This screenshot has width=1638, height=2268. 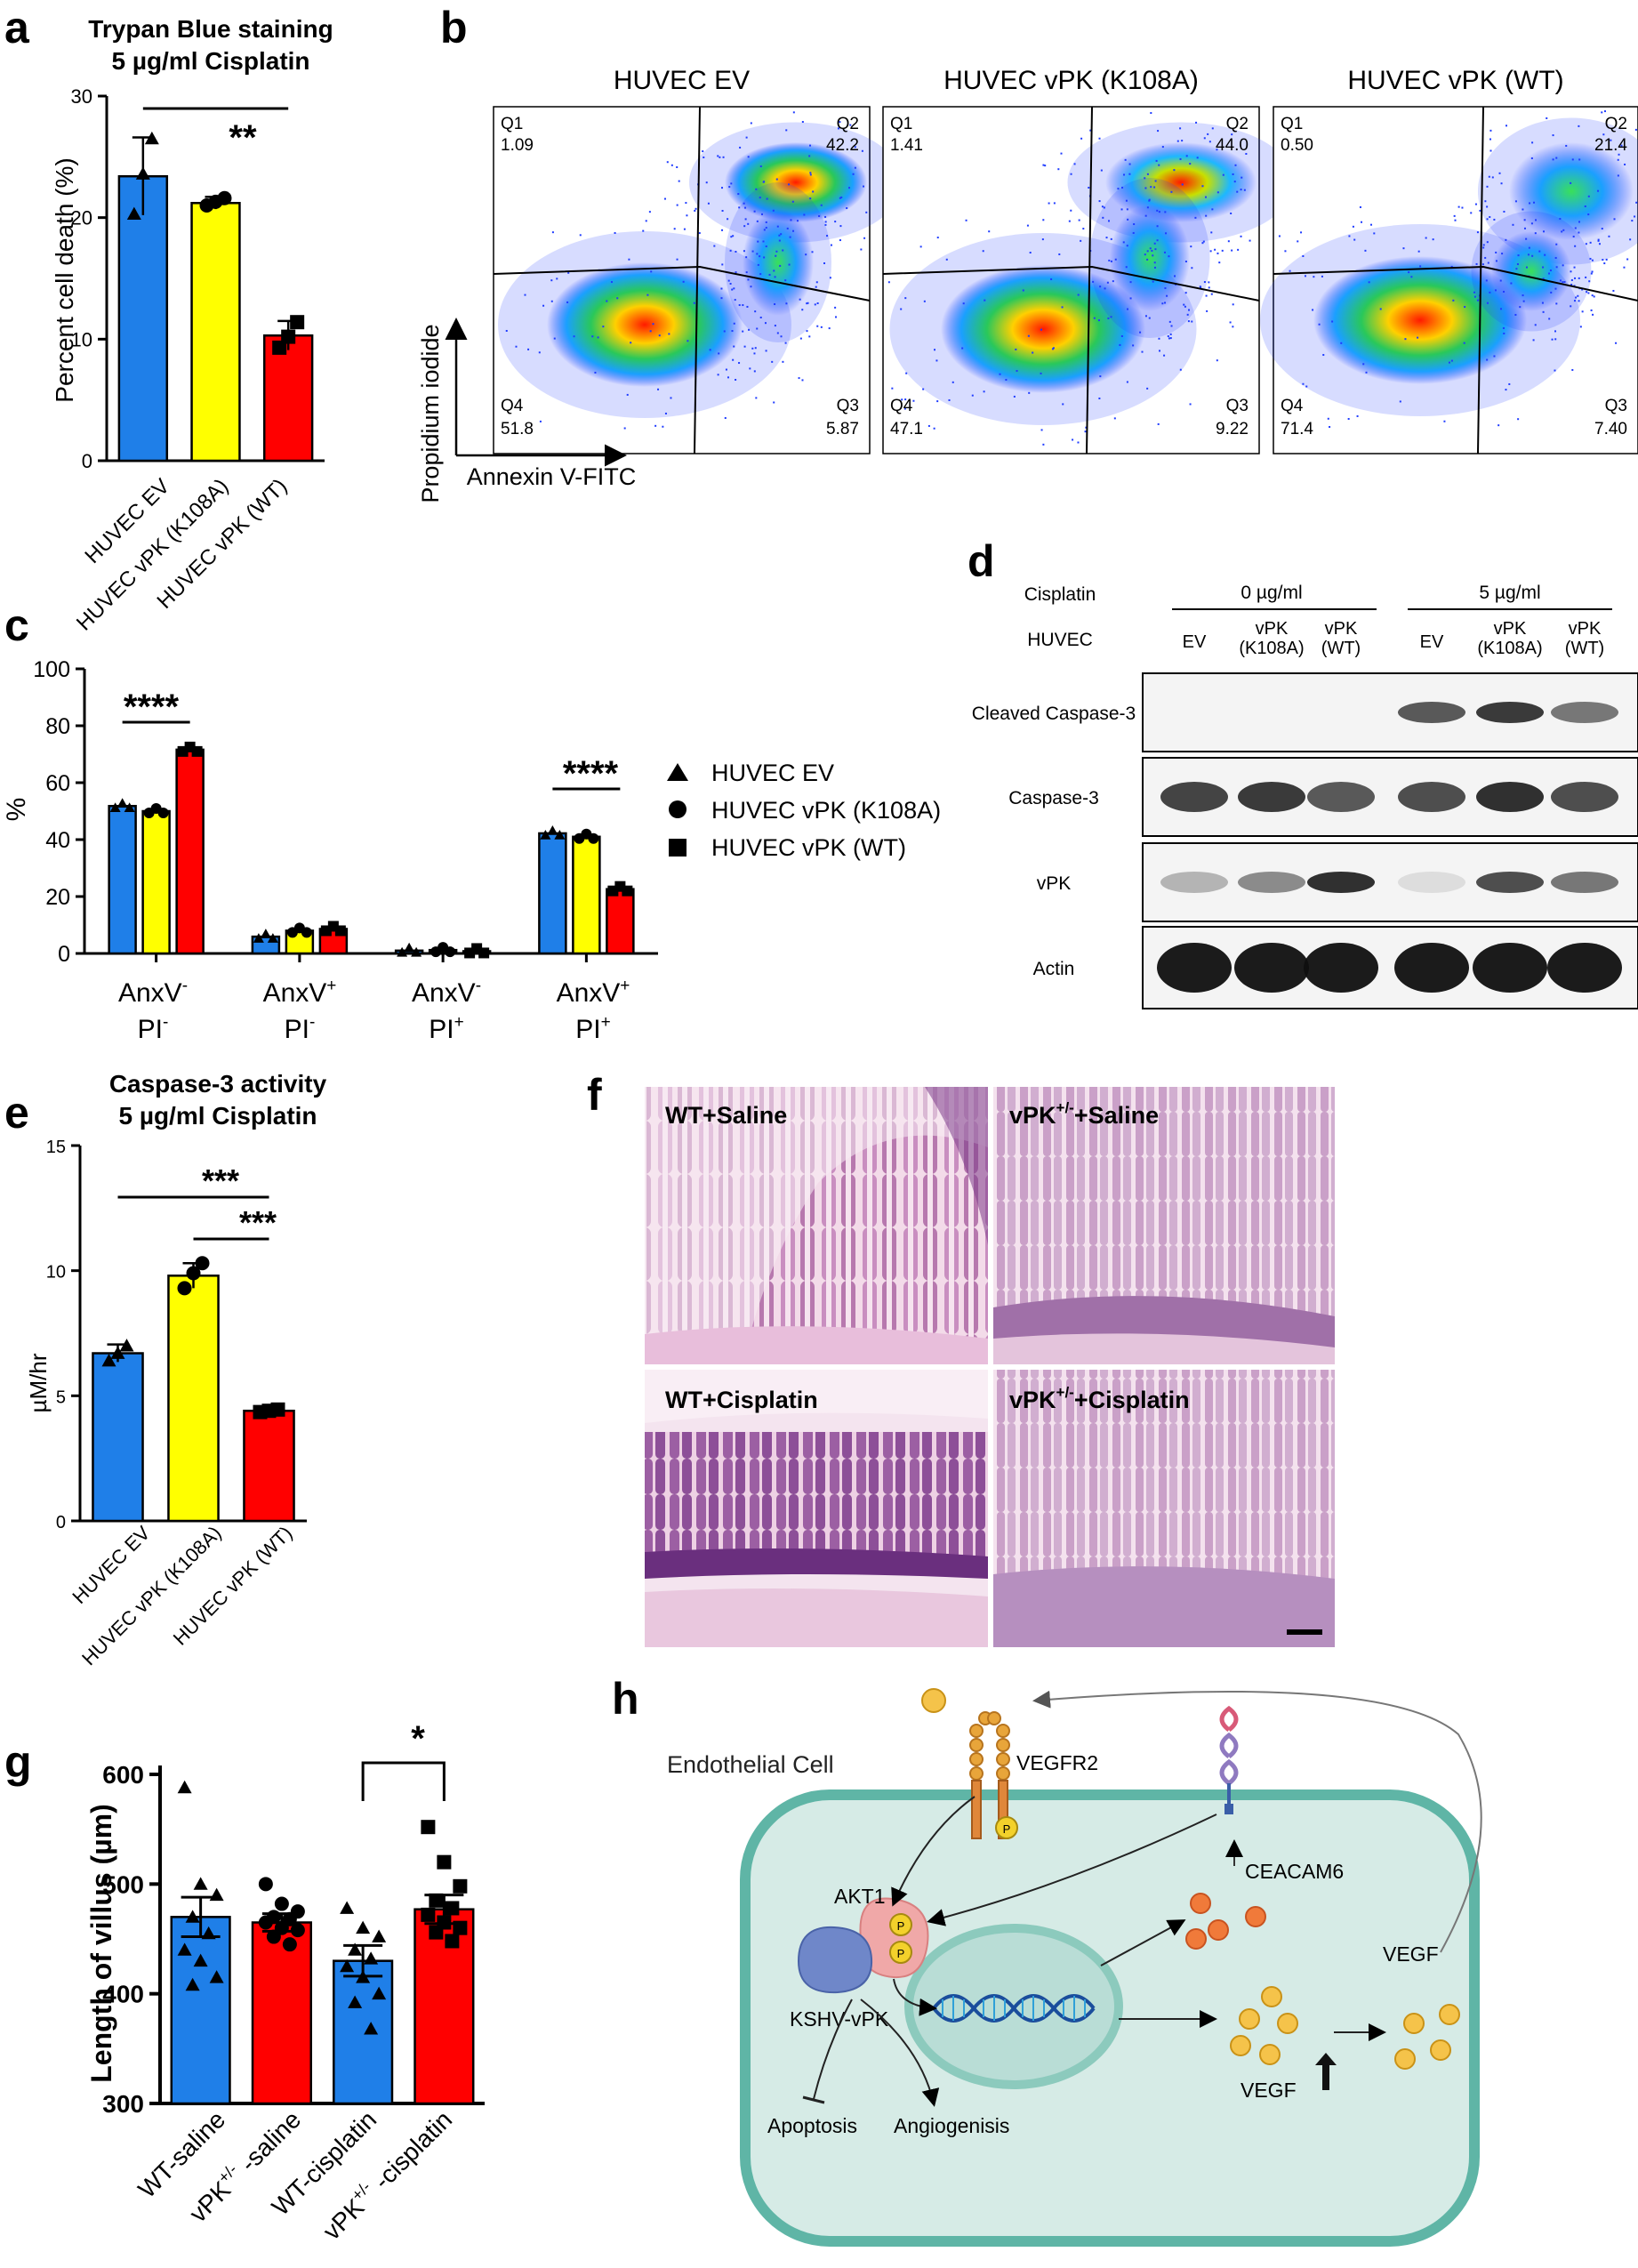 I want to click on panel-f: f WT+Saline vPK+/-+Saline WT+Cisplatin, so click(x=961, y=1358).